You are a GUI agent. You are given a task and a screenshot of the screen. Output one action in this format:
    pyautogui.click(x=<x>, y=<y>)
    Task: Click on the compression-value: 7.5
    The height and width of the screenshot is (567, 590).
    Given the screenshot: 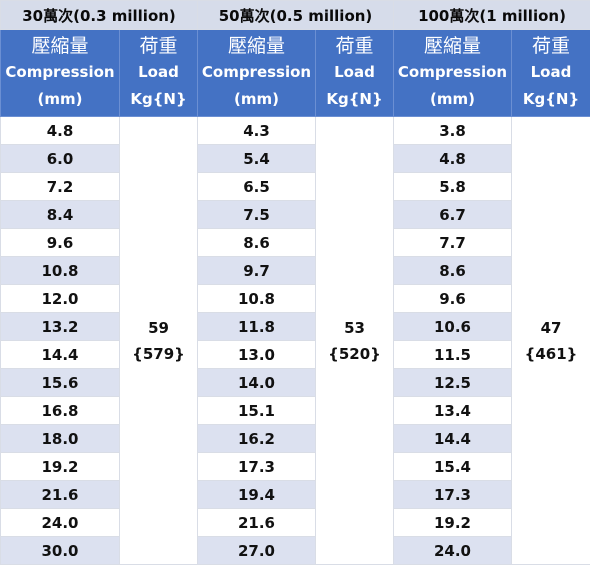 What is the action you would take?
    pyautogui.click(x=256, y=214)
    